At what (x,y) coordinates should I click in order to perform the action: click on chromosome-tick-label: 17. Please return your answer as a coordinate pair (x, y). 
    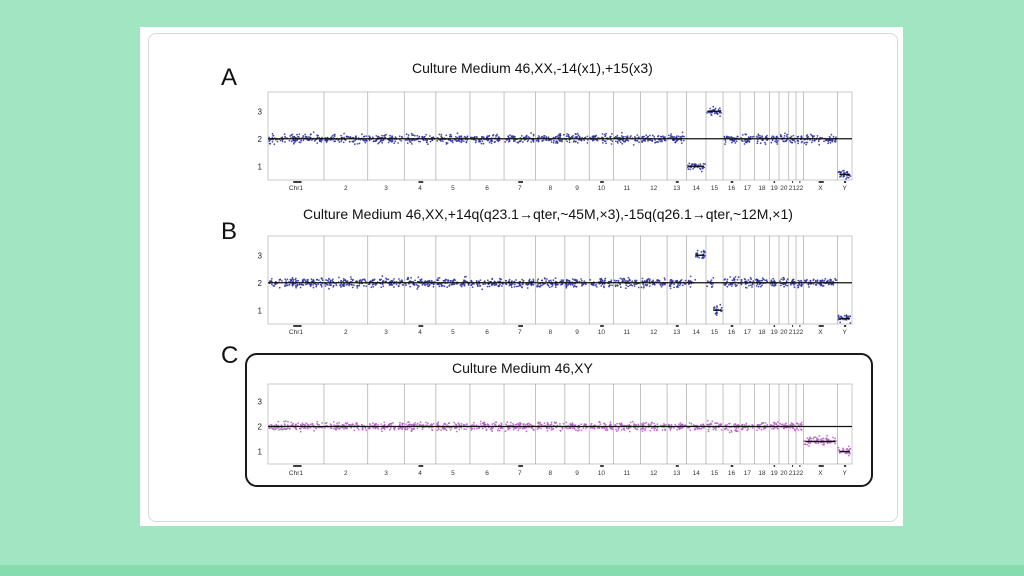
    Looking at the image, I should click on (748, 473).